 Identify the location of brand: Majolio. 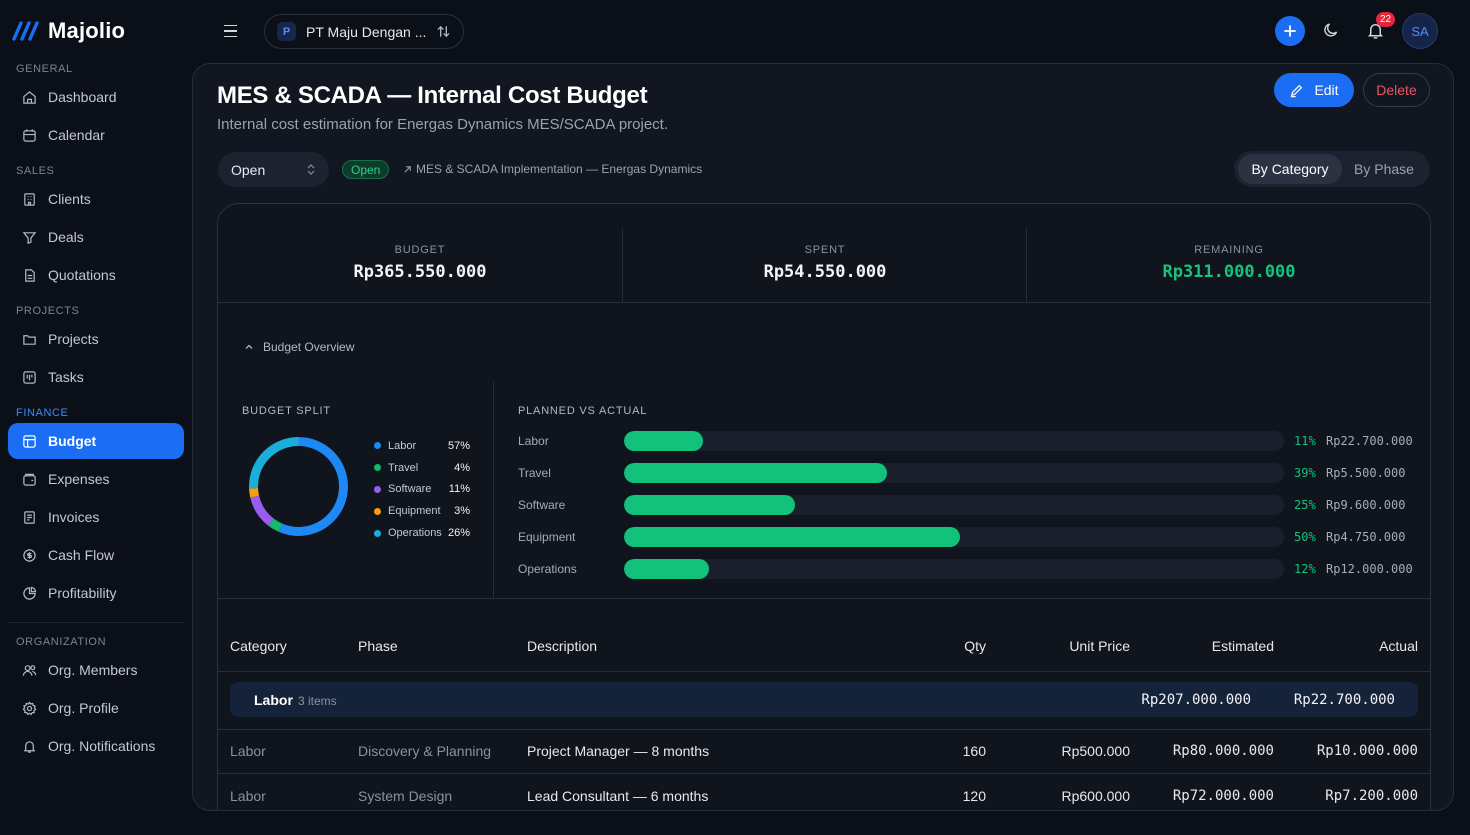
(68, 31).